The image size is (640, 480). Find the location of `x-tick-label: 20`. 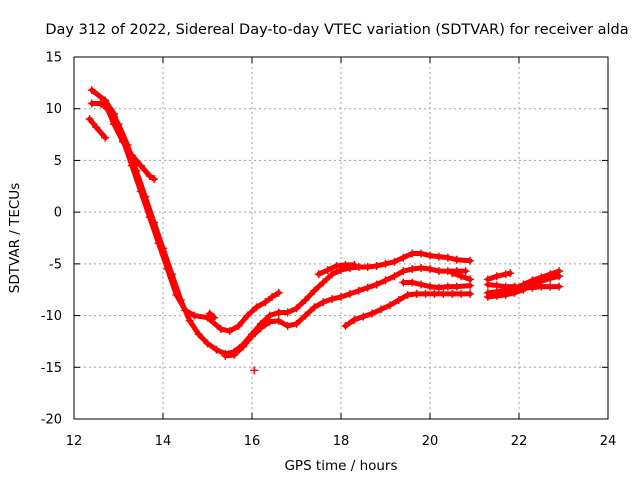

x-tick-label: 20 is located at coordinates (430, 441).